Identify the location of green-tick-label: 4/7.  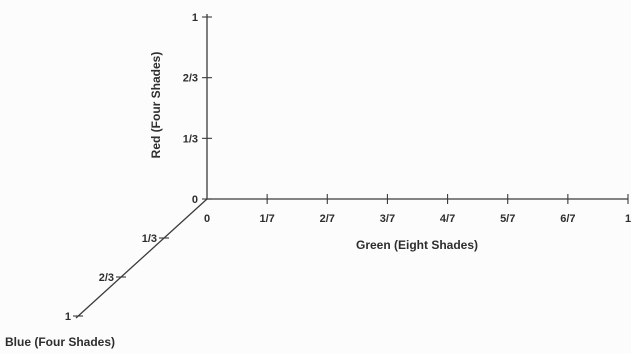
(447, 219).